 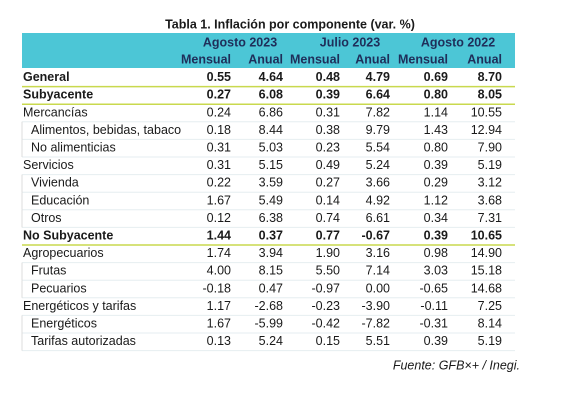 I want to click on row-label: Educación, so click(x=60, y=200).